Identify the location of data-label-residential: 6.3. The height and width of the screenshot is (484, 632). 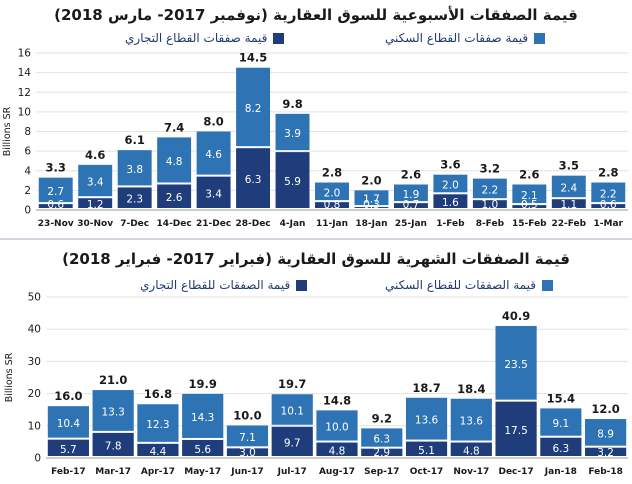
(381, 440).